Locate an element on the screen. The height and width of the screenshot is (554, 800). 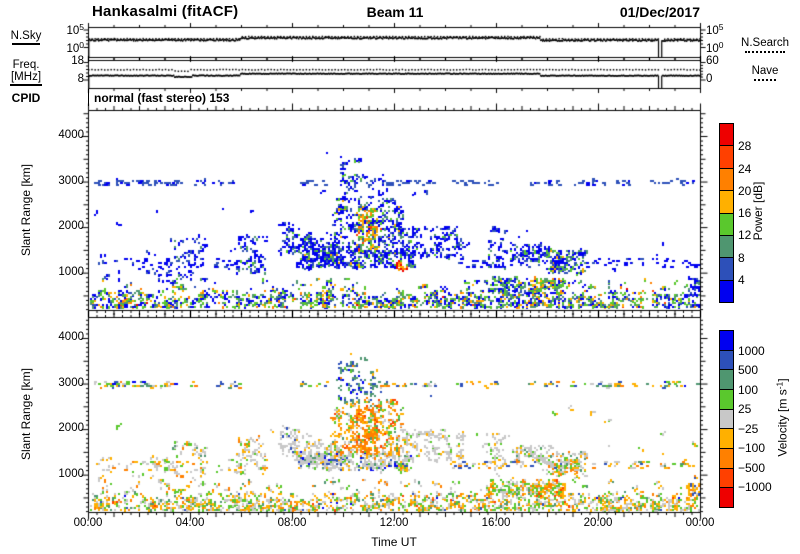
velocity-colorbar is located at coordinates (726, 419).